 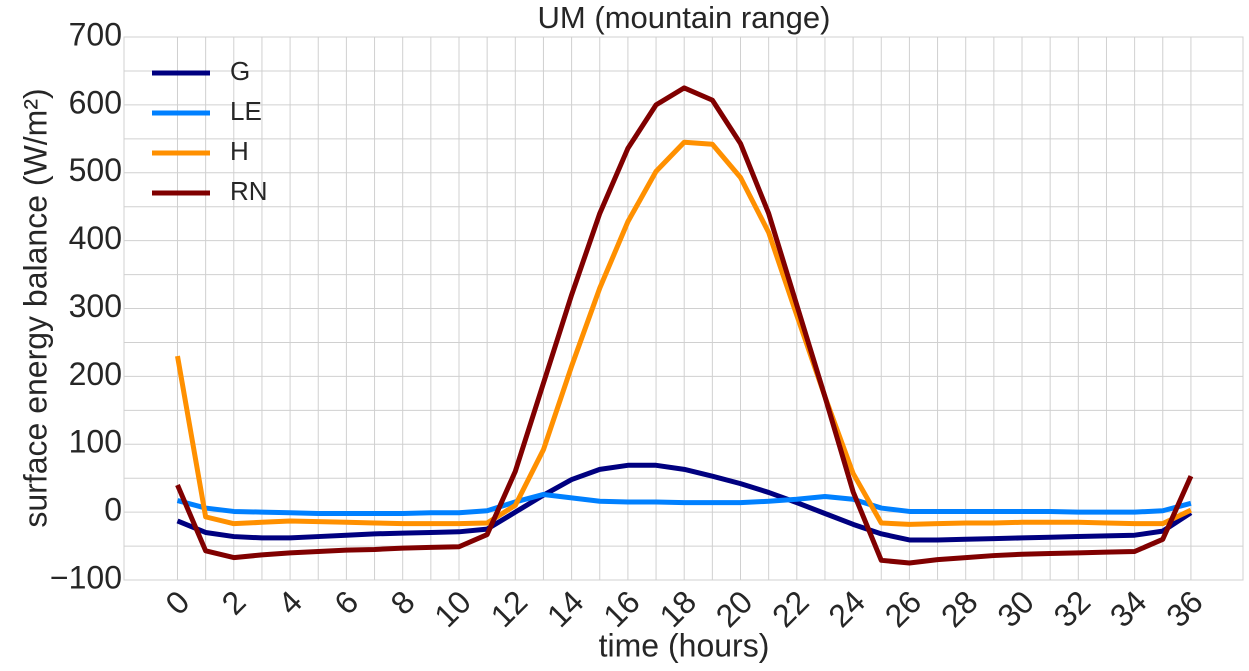 I want to click on x-tick-label: 34, so click(x=1128, y=608).